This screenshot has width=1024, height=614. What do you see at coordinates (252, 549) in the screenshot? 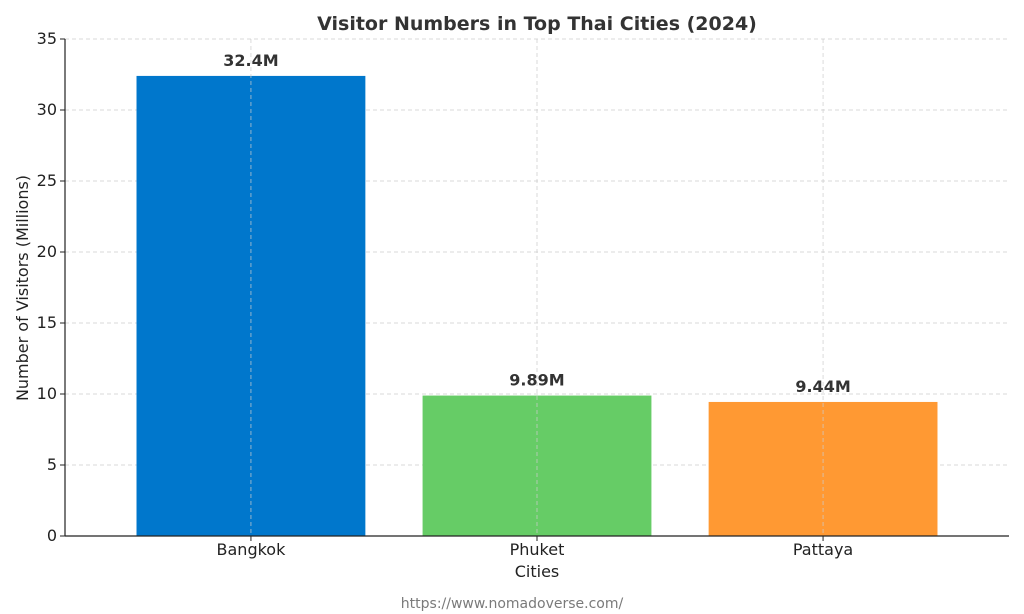
I see `x-tick-label: Bangkok` at bounding box center [252, 549].